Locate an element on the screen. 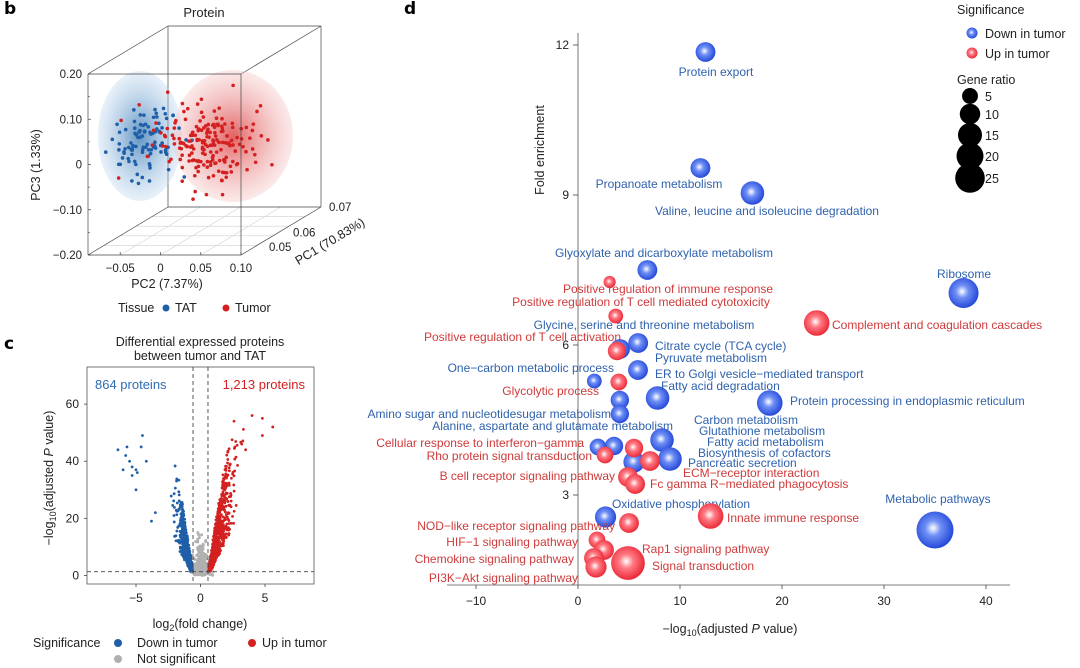 This screenshot has height=668, width=1080. bubble-label-complement-and-coagulation-cascades: Complement and coagulation cascades is located at coordinates (937, 325).